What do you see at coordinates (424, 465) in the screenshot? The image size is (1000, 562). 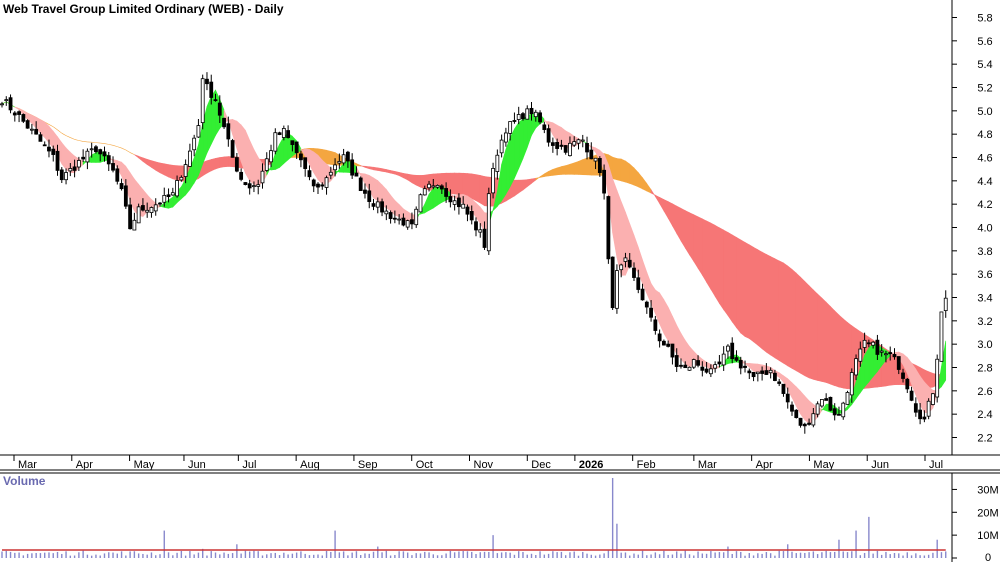 I see `x-tick-label: Oct` at bounding box center [424, 465].